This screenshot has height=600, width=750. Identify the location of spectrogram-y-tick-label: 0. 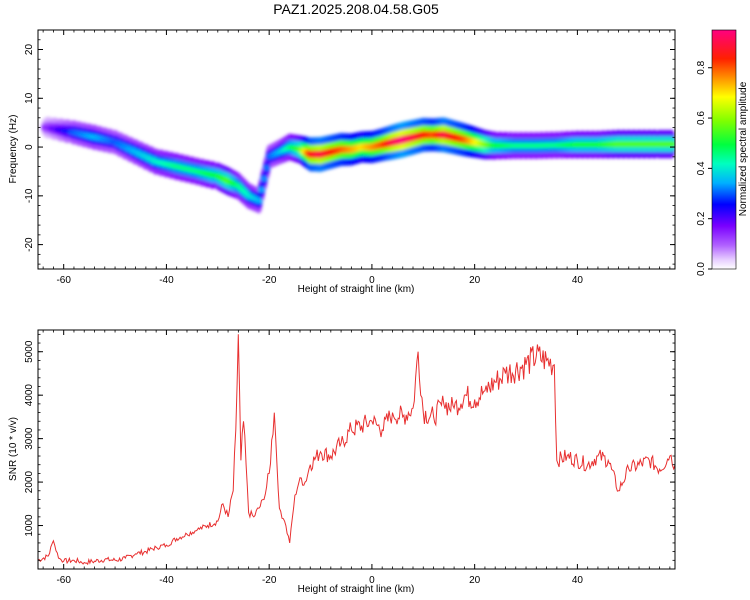
(29, 147).